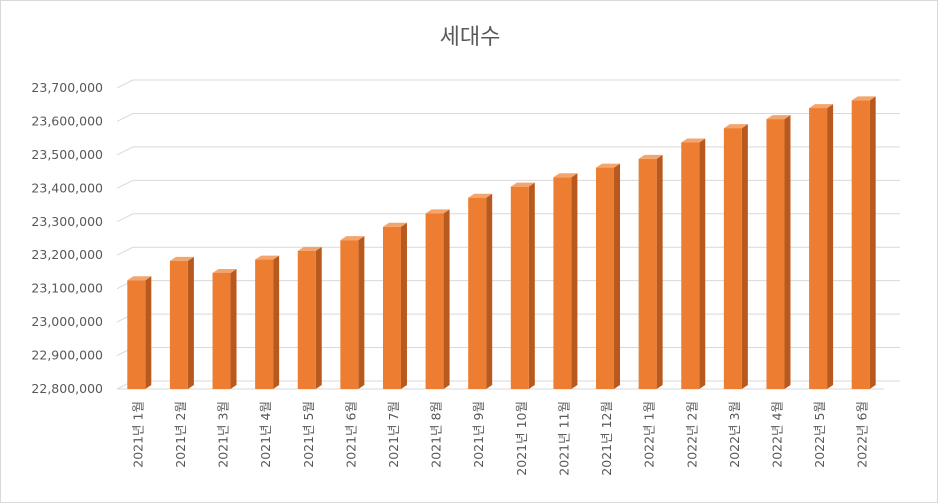  Describe the element at coordinates (563, 438) in the screenshot. I see `x-tick-label: 2021년 11월` at that location.